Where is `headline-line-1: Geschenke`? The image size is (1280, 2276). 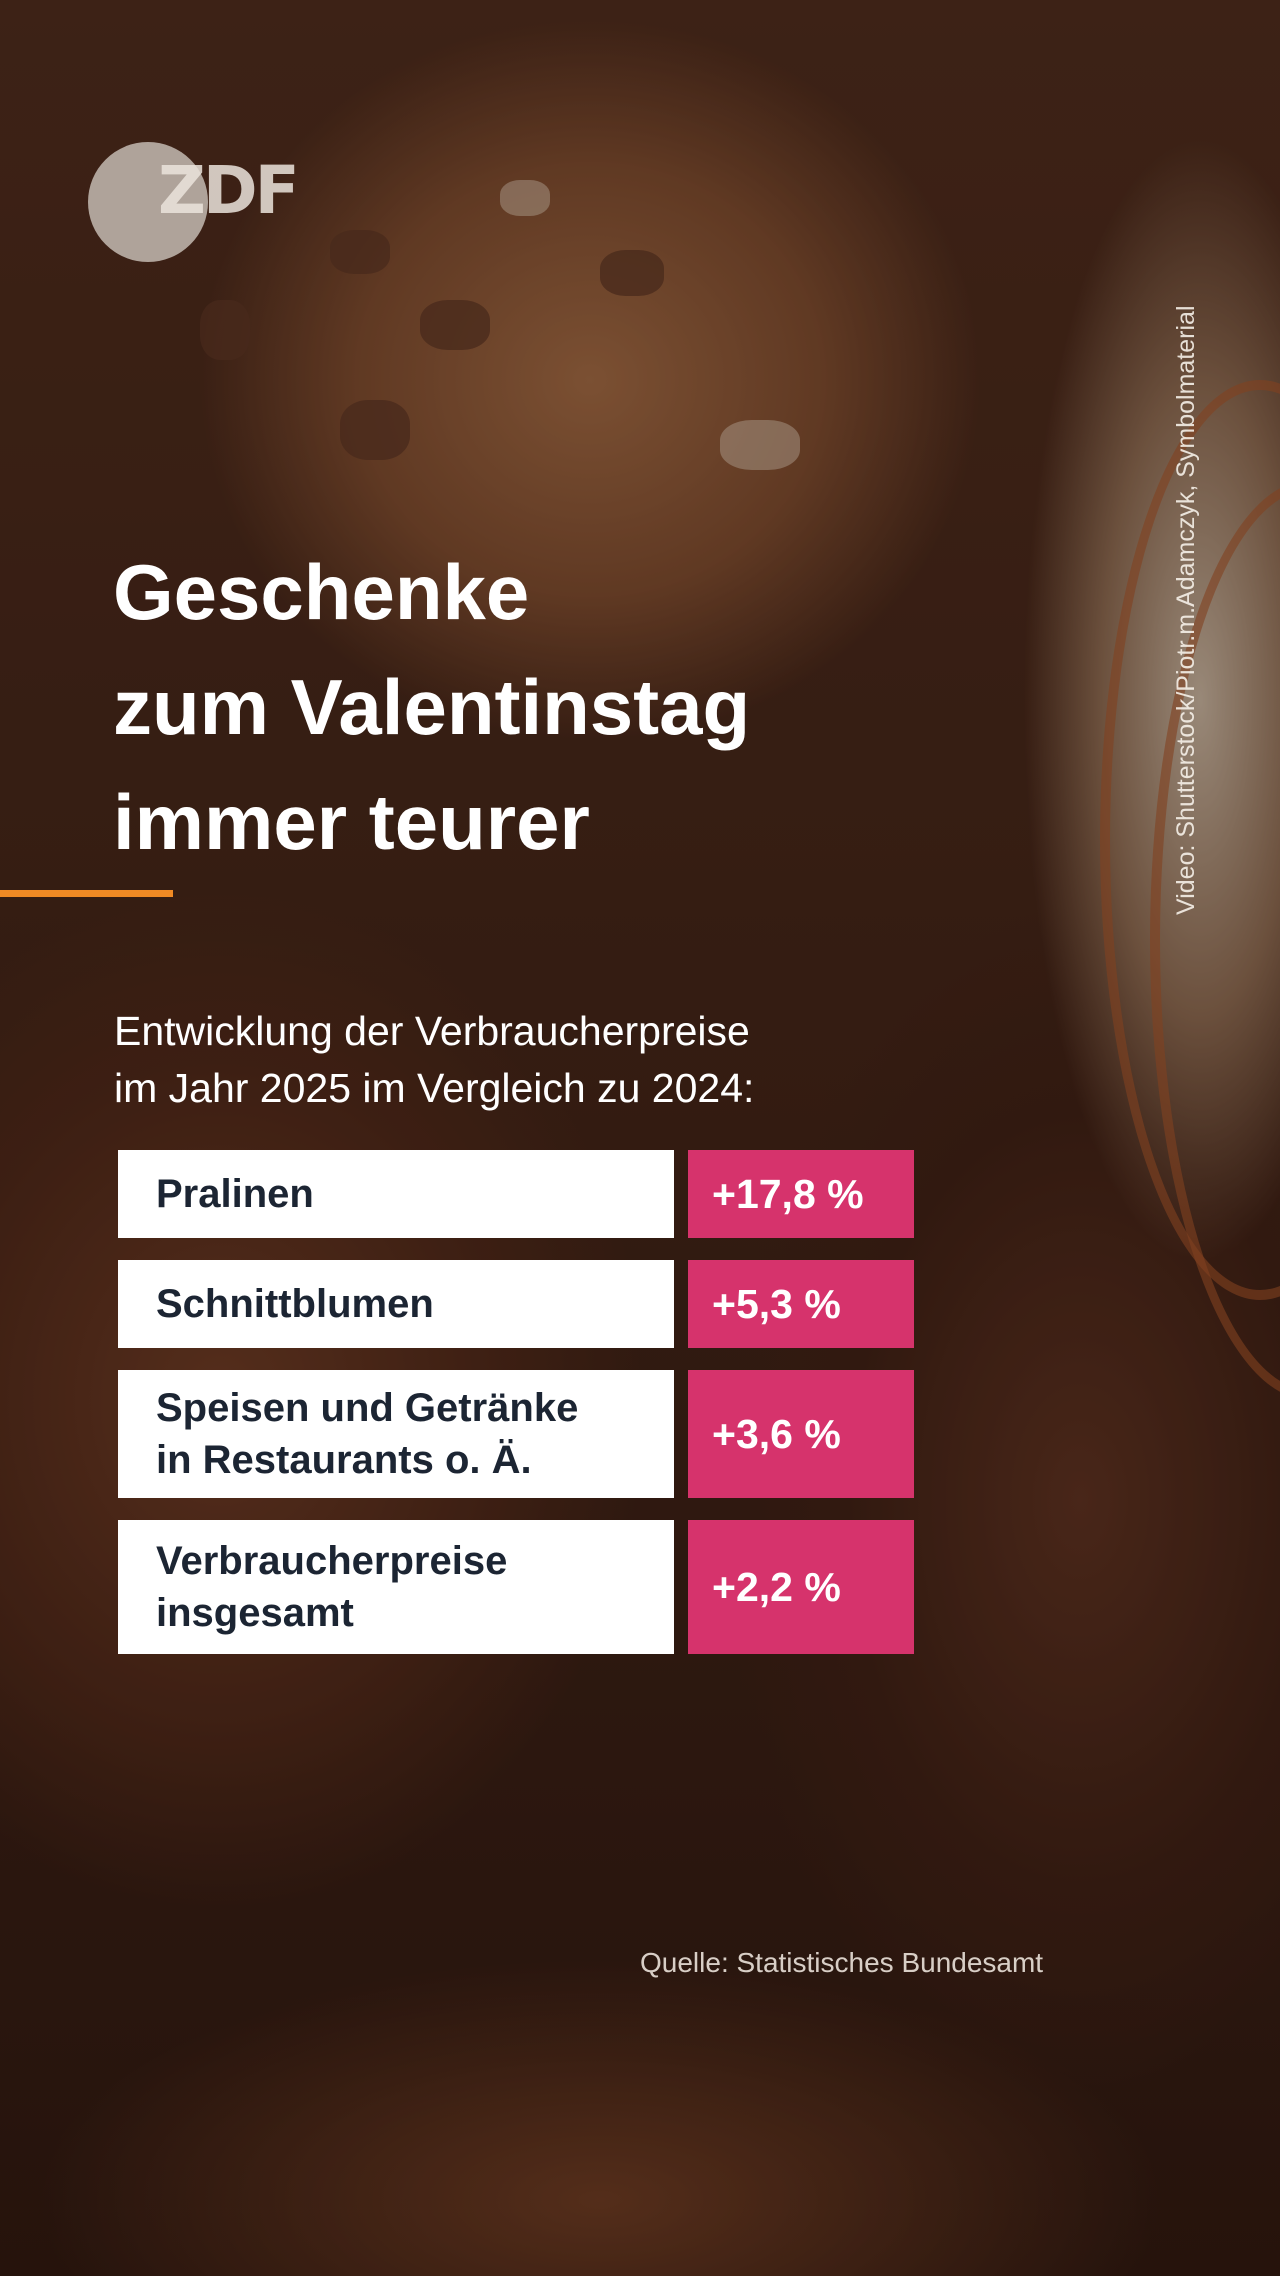 headline-line-1: Geschenke is located at coordinates (321, 592).